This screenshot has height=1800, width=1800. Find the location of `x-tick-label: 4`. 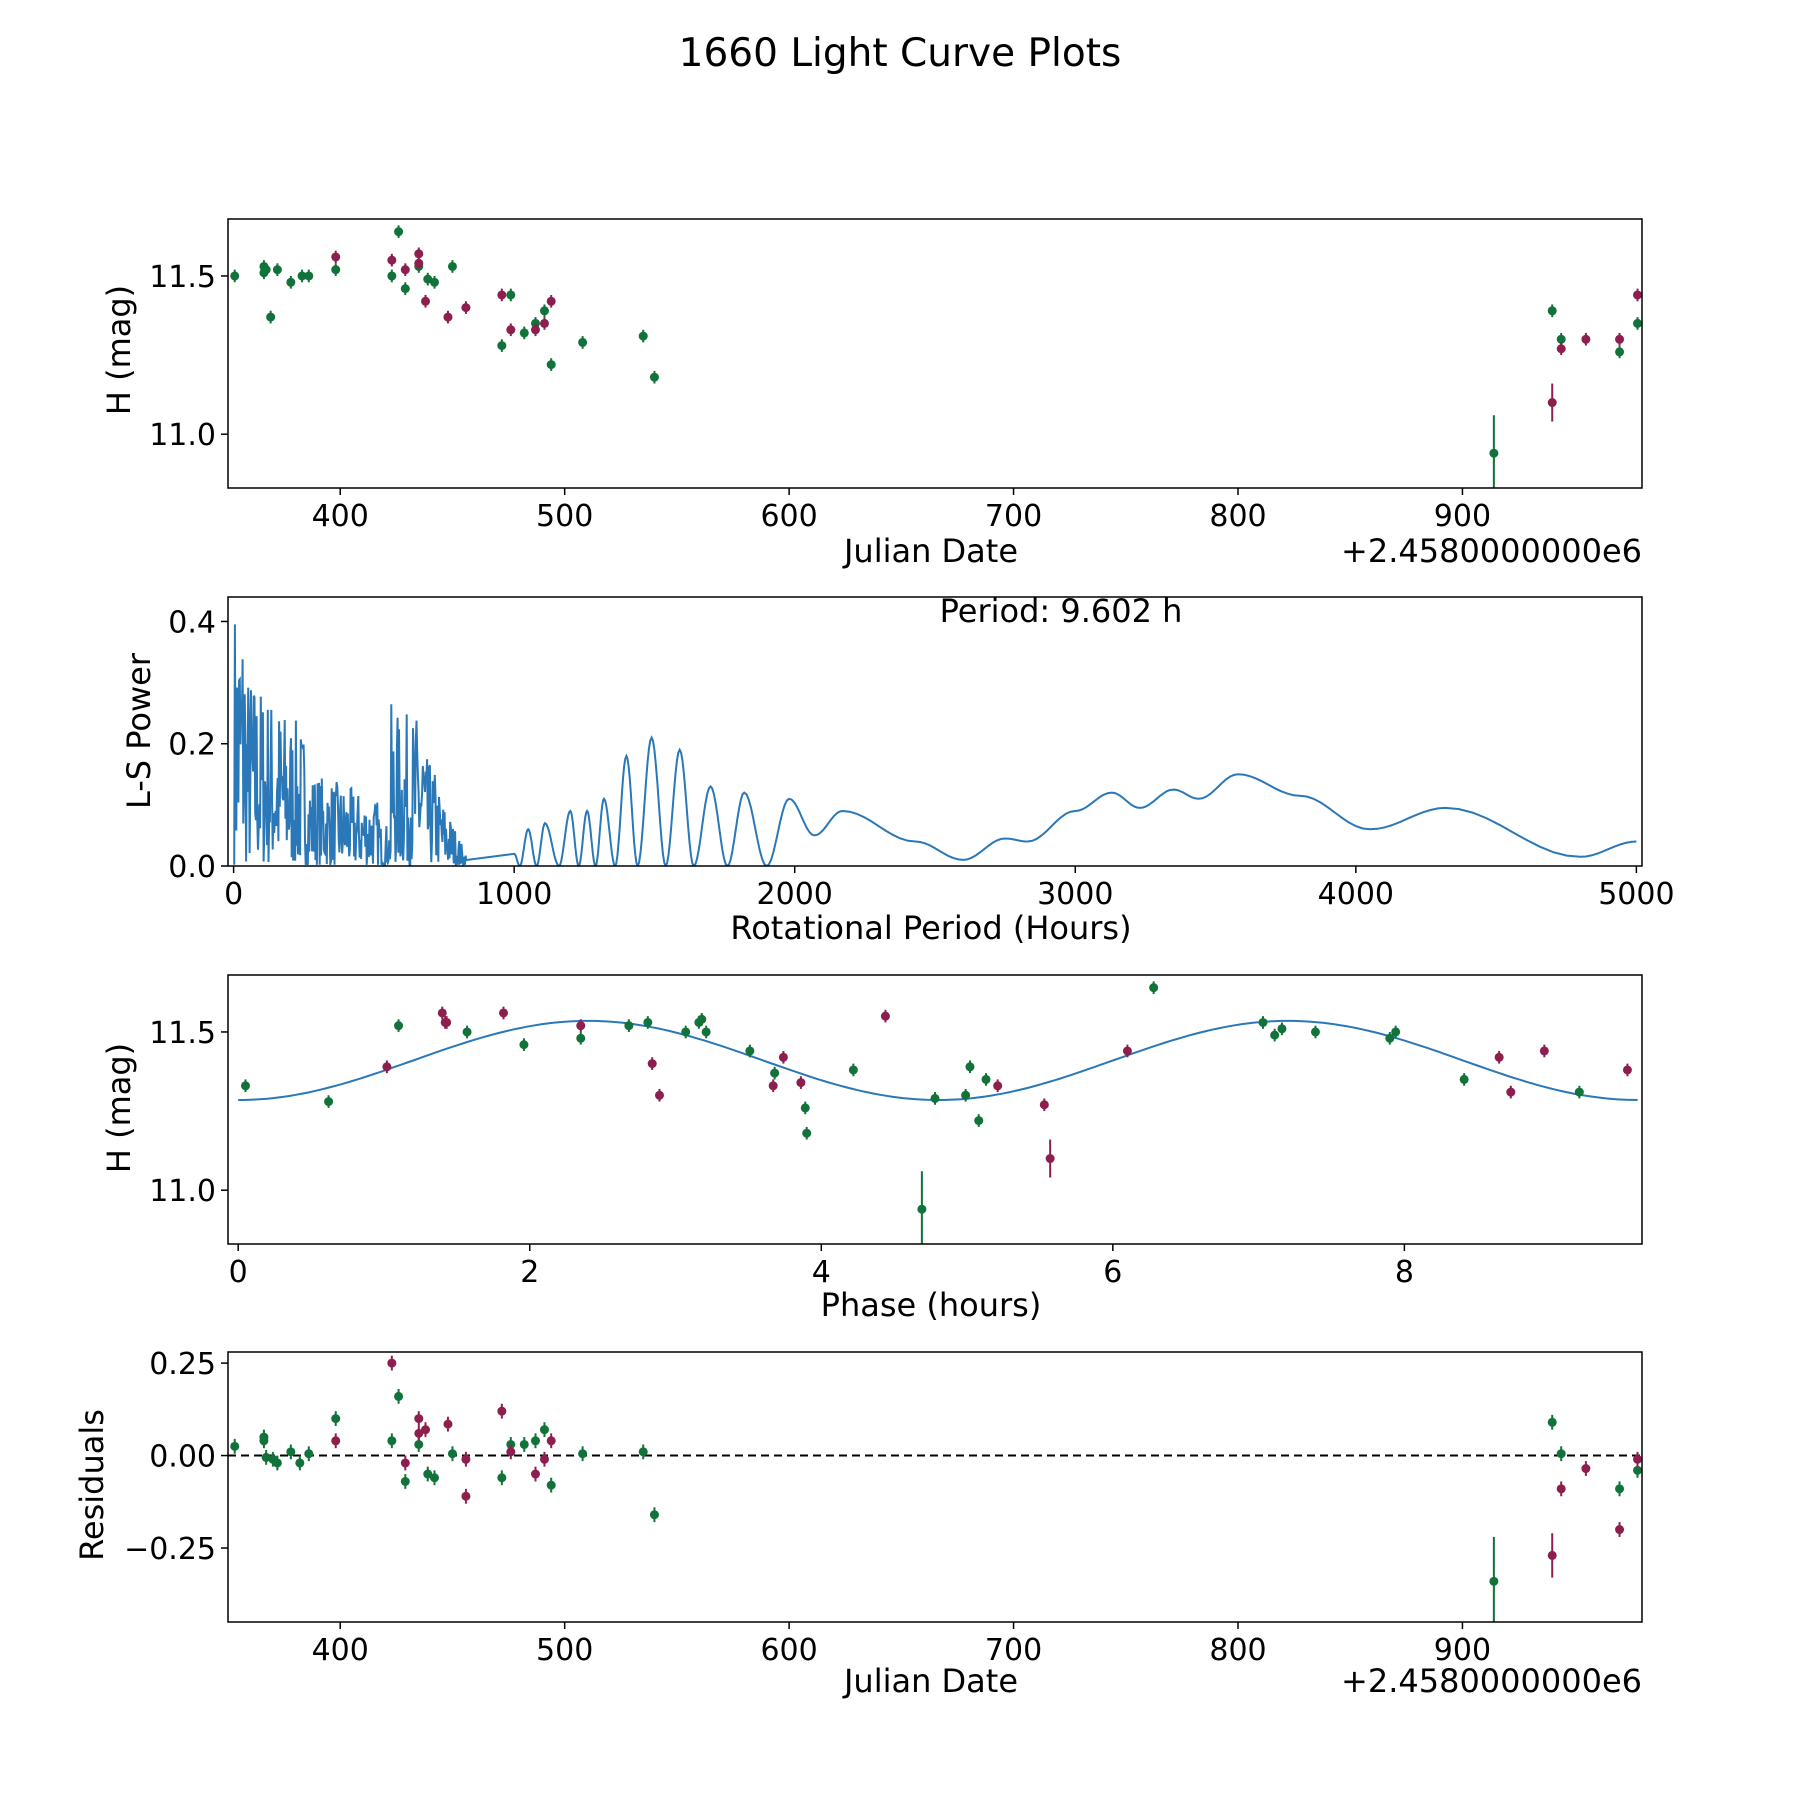

x-tick-label: 4 is located at coordinates (821, 1272).